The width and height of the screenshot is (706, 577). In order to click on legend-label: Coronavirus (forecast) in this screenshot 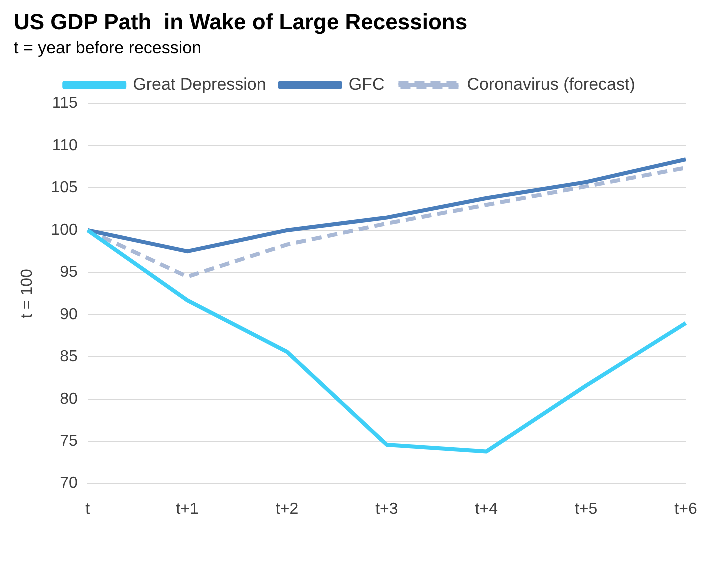, I will do `click(551, 84)`.